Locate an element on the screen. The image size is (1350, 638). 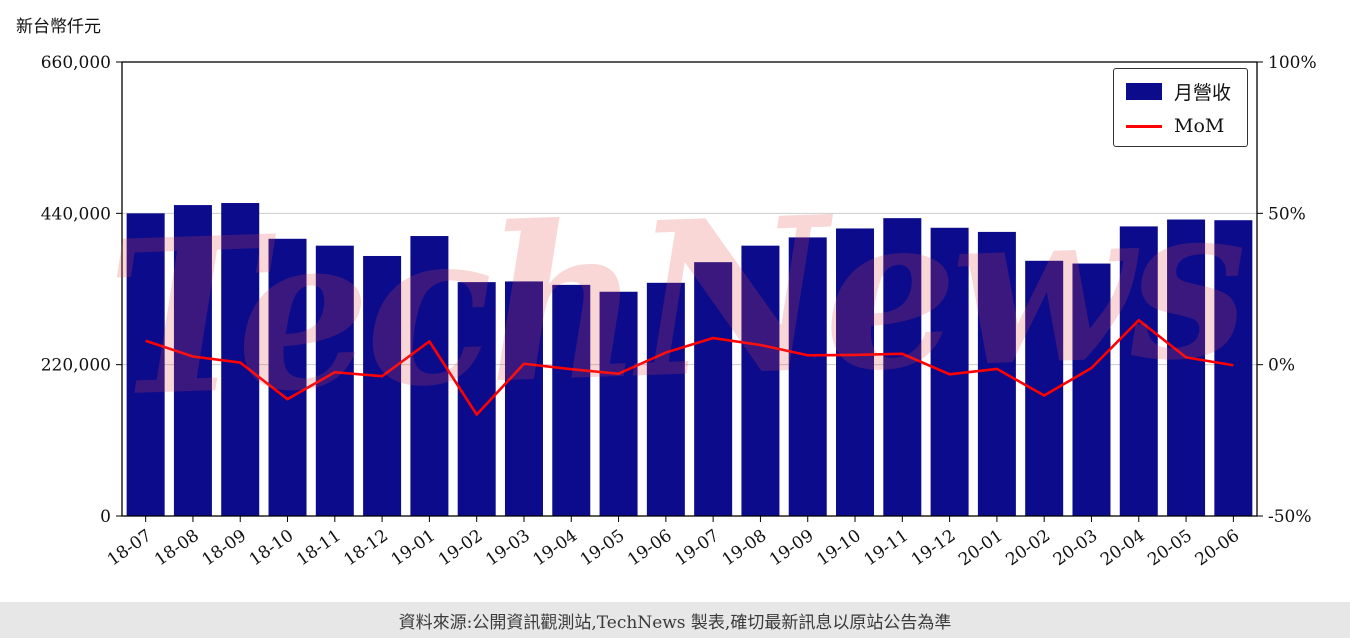
x-tick-label: 18-10 is located at coordinates (272, 548).